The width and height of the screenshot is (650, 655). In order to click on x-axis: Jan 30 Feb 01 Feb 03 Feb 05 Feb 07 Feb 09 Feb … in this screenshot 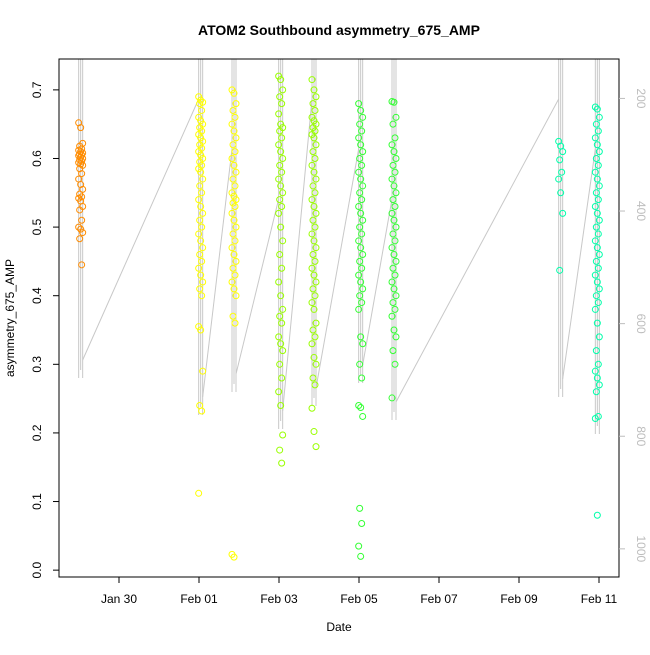, I will do `click(359, 591)`.